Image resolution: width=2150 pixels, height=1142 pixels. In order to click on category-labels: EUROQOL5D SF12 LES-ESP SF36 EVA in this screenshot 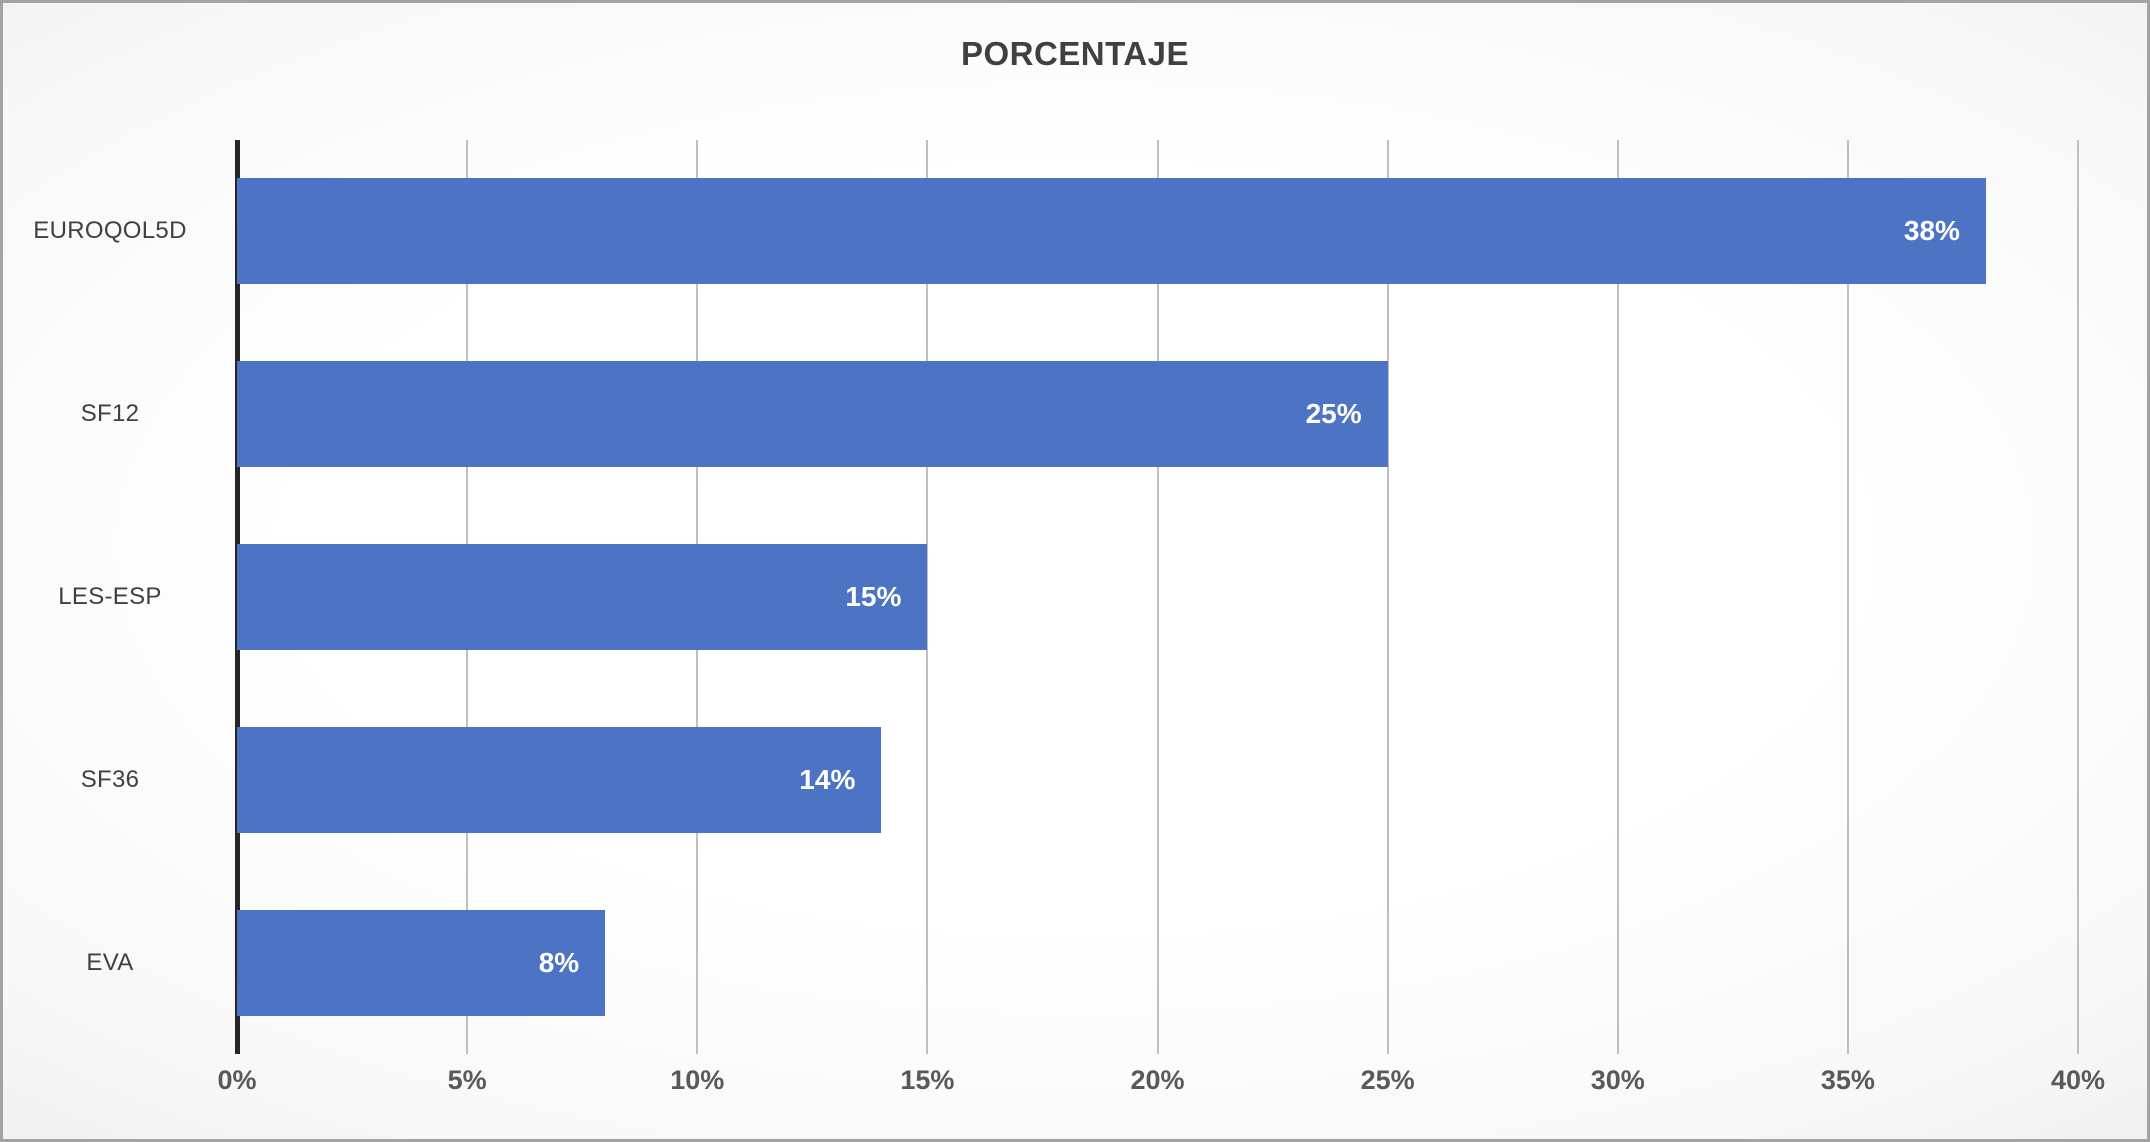, I will do `click(110, 597)`.